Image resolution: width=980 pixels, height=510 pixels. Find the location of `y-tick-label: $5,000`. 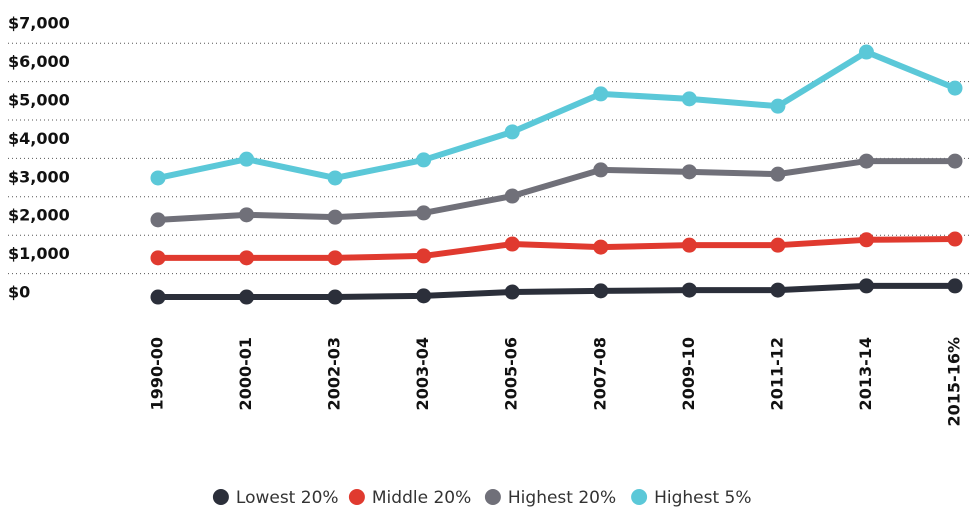

y-tick-label: $5,000 is located at coordinates (39, 100).